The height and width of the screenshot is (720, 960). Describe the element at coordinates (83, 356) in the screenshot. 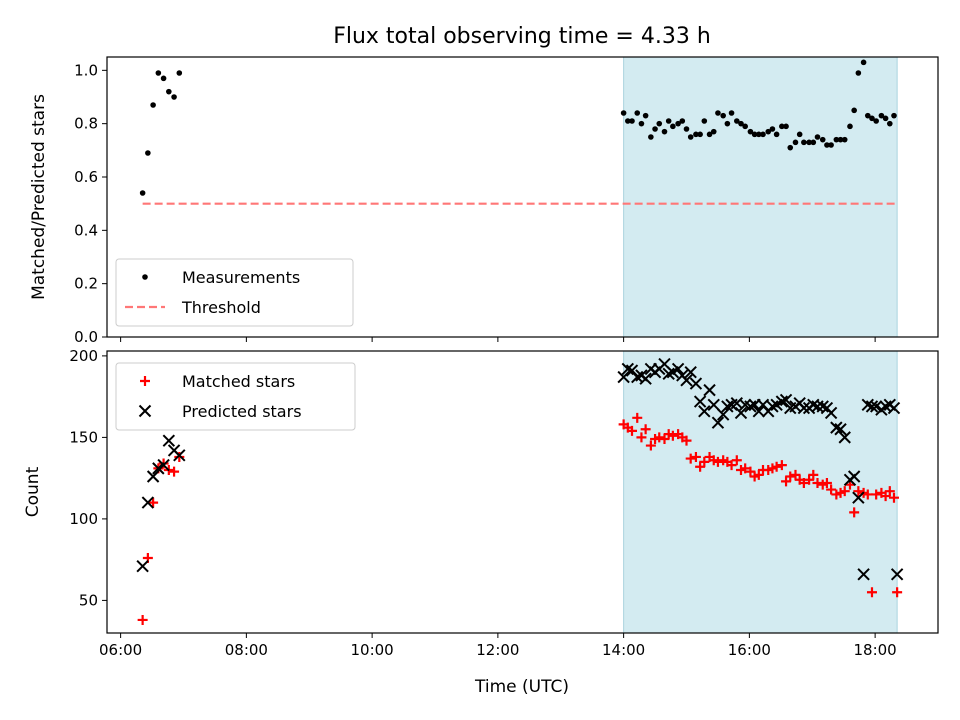

I see `y-tick-label: 200` at that location.